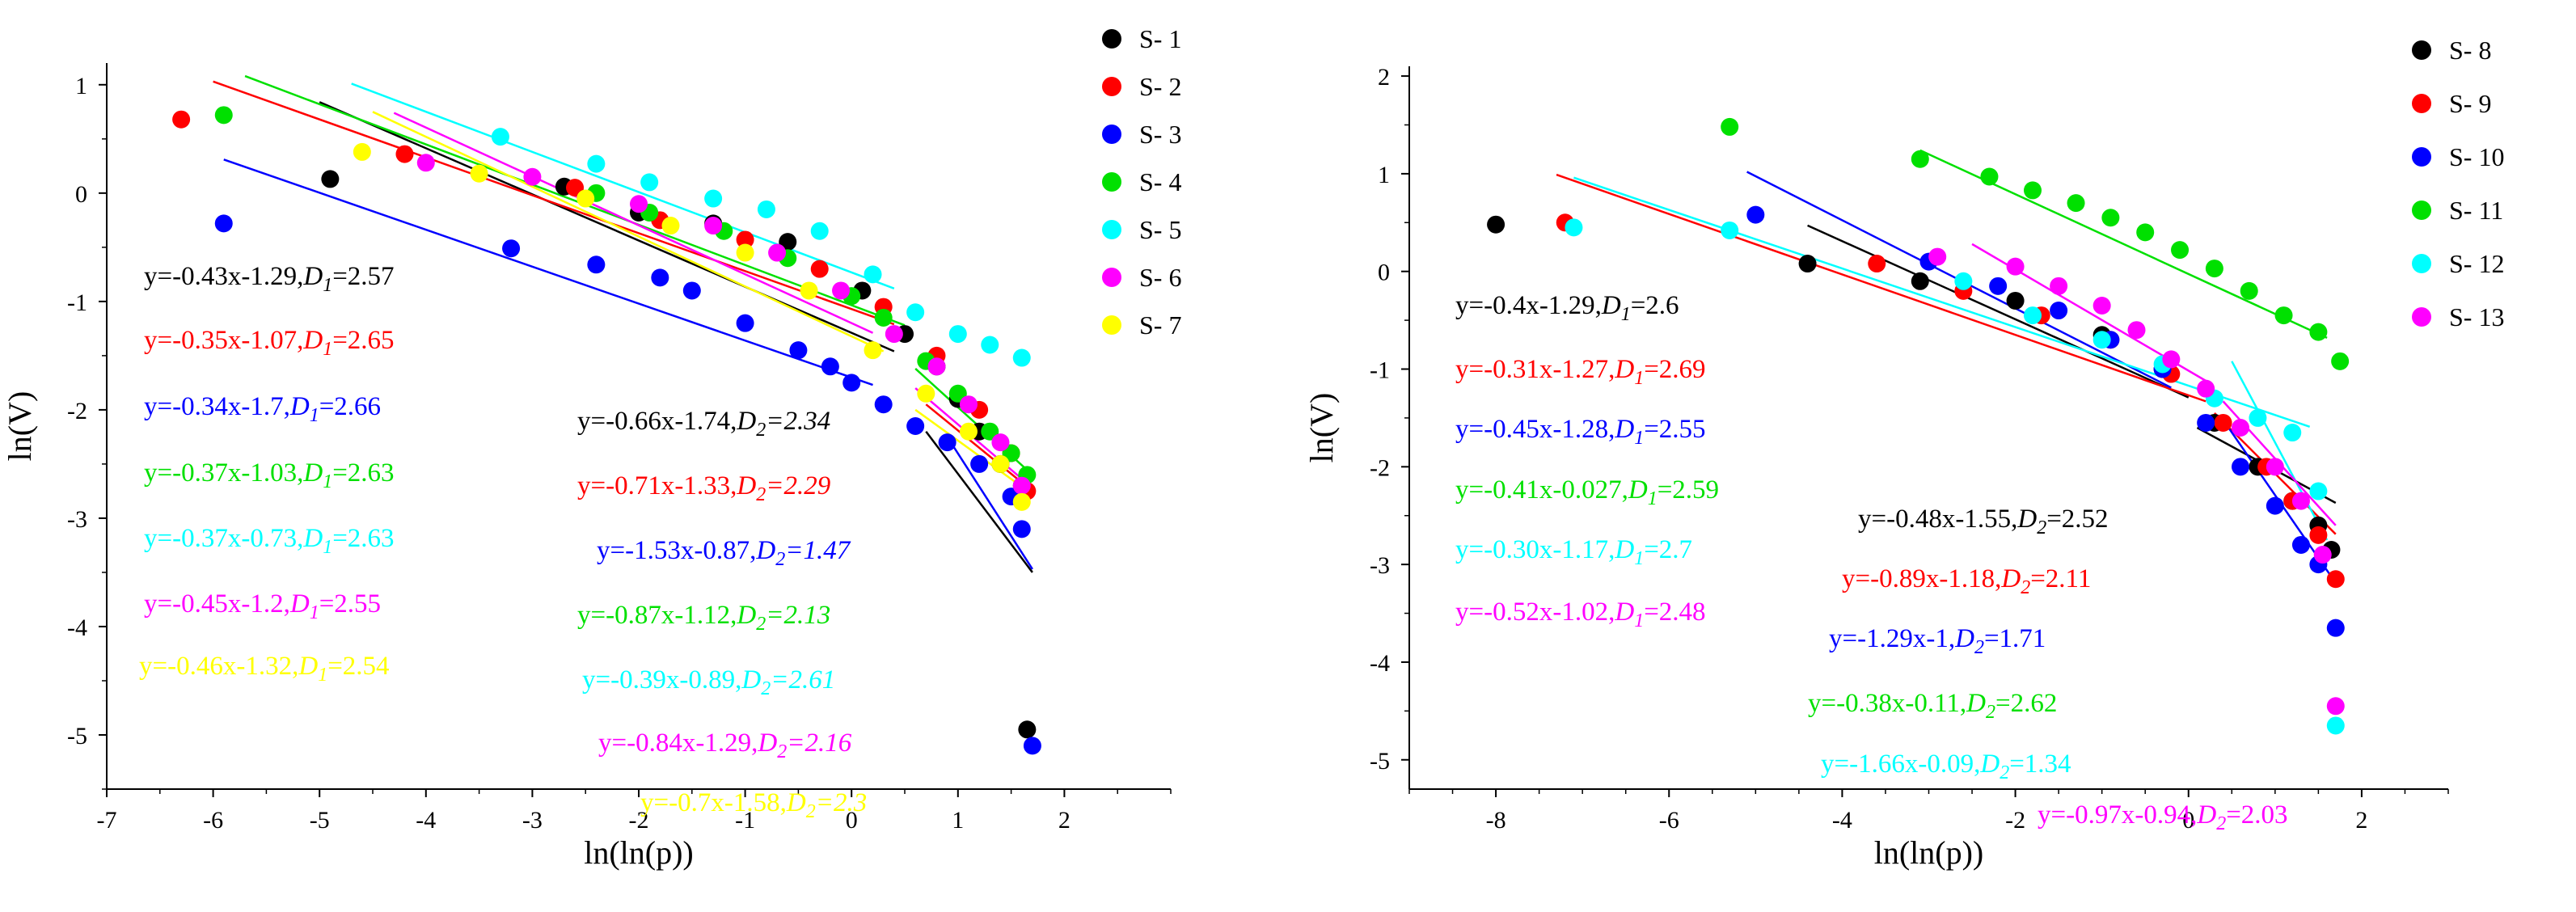 This screenshot has height=912, width=2576. I want to click on equation-text: y=-0.71x-1.33,, so click(657, 486).